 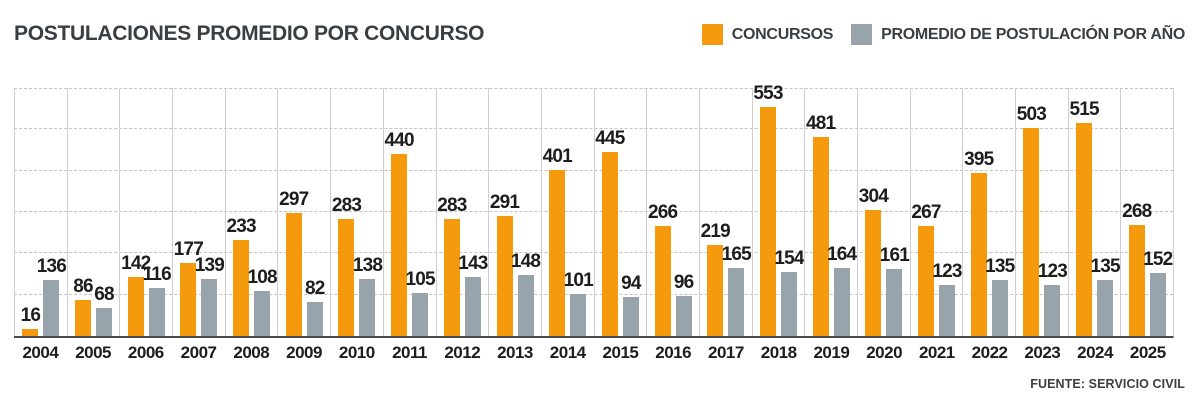 I want to click on x-axis-label-2023: 2023, so click(x=1042, y=352).